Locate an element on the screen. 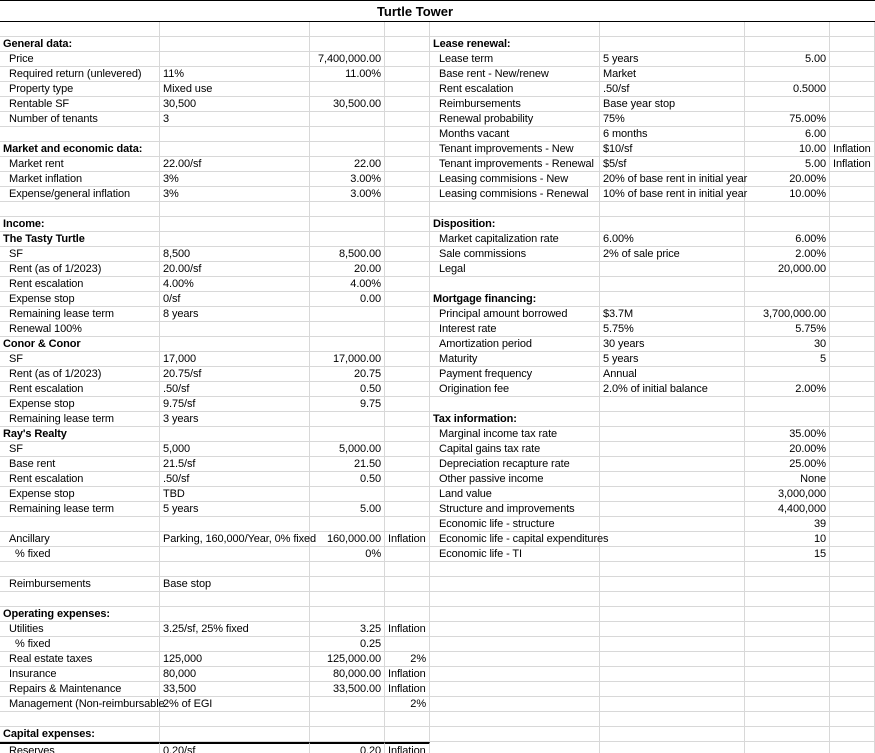  cell-G49 is located at coordinates (787, 734).